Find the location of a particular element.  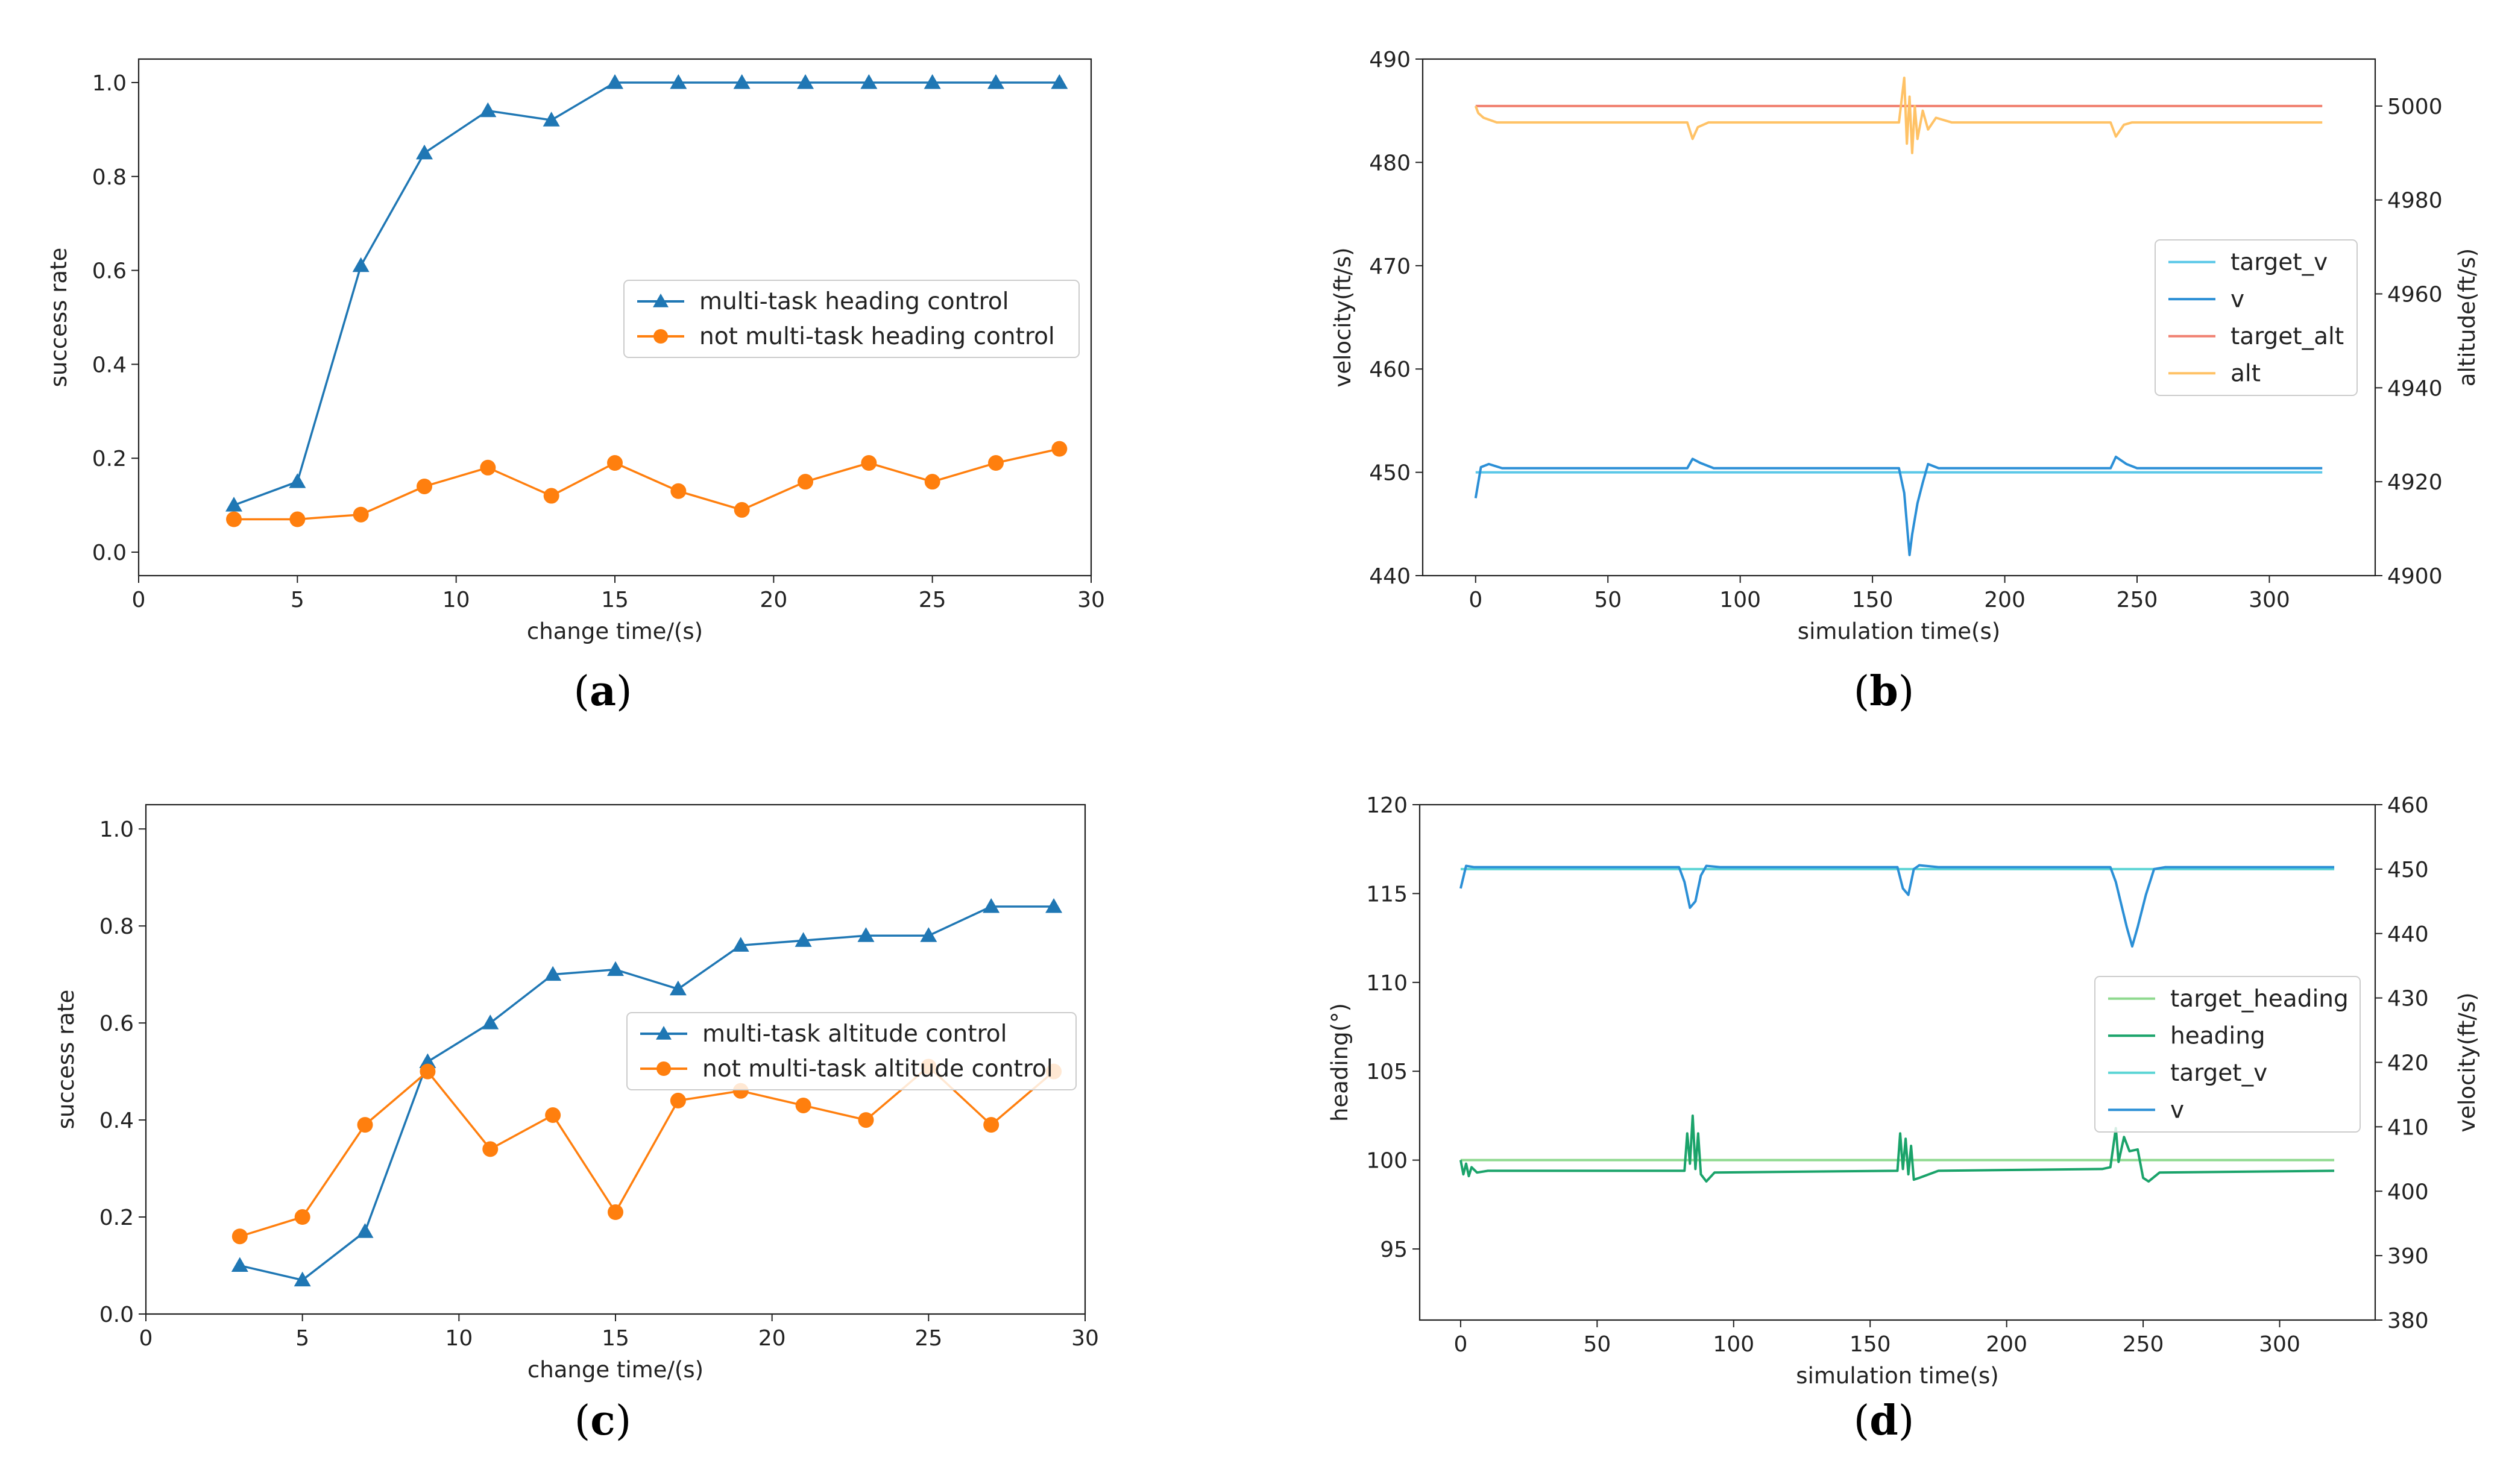

caption-letter: a is located at coordinates (603, 691).